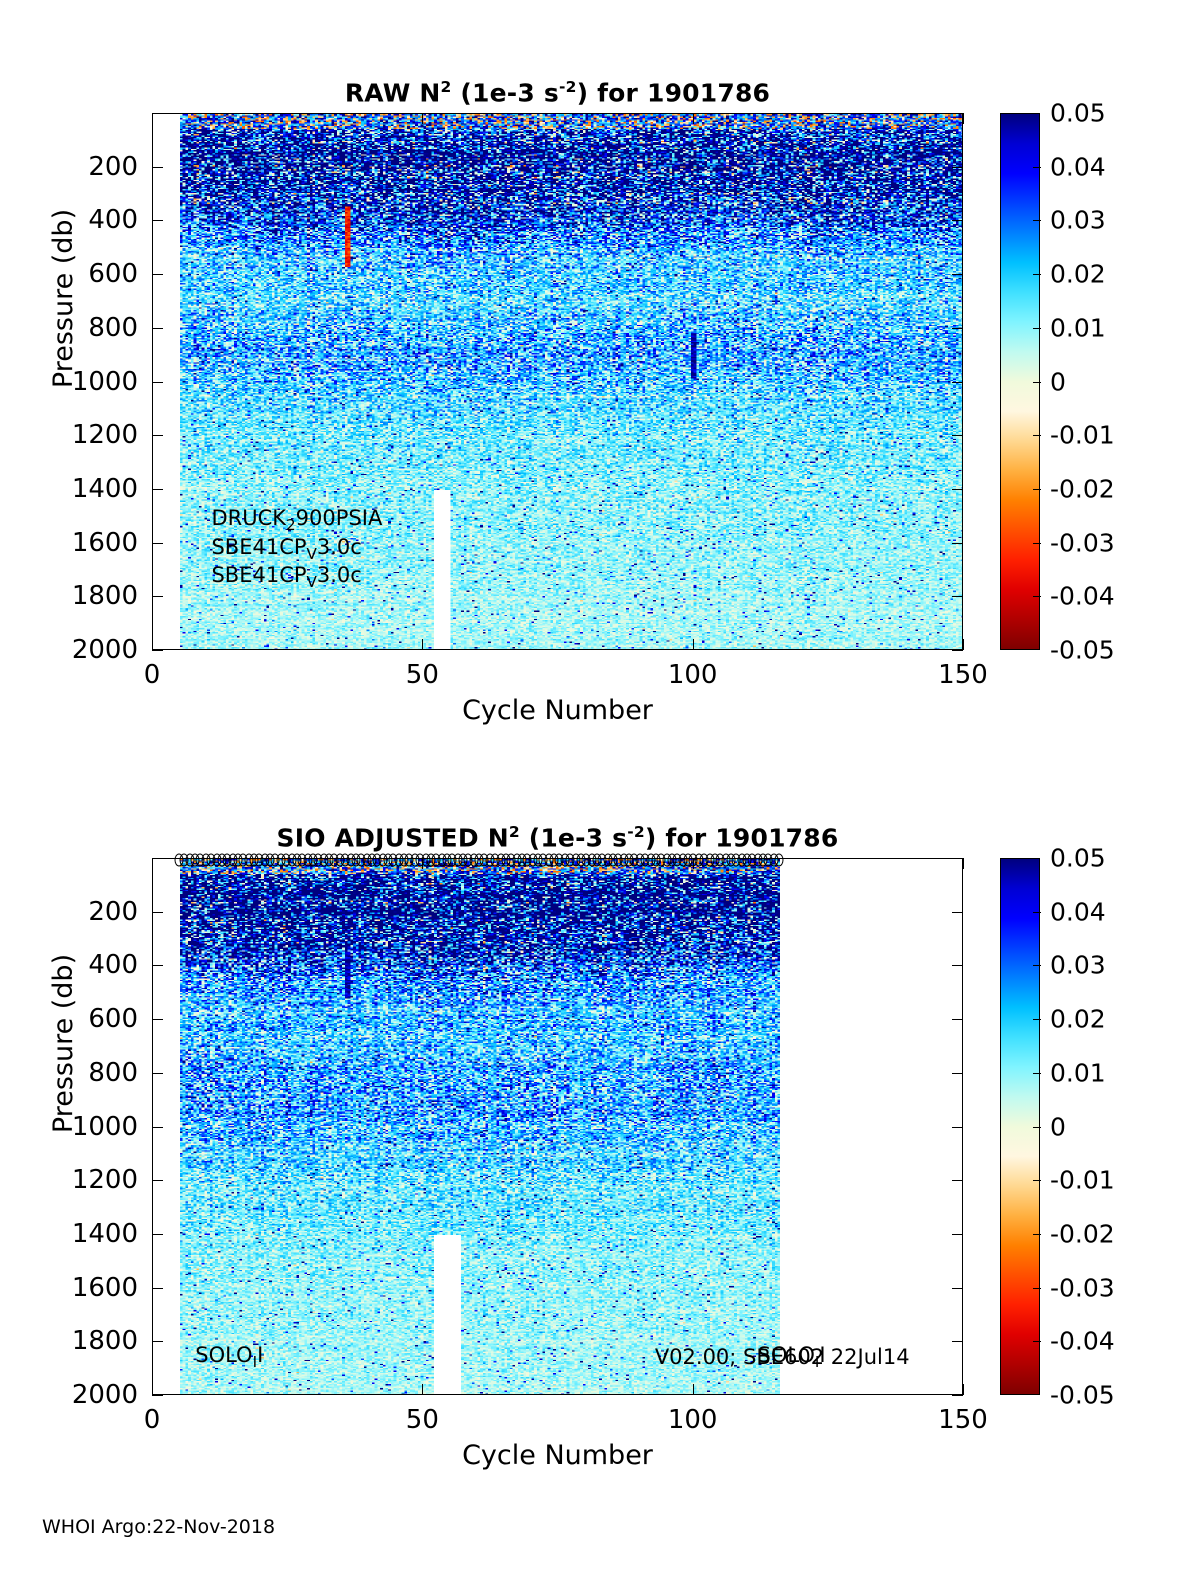 This screenshot has width=1200, height=1575. Describe the element at coordinates (1078, 1073) in the screenshot. I see `colorbar-tick-label: 0.01` at that location.